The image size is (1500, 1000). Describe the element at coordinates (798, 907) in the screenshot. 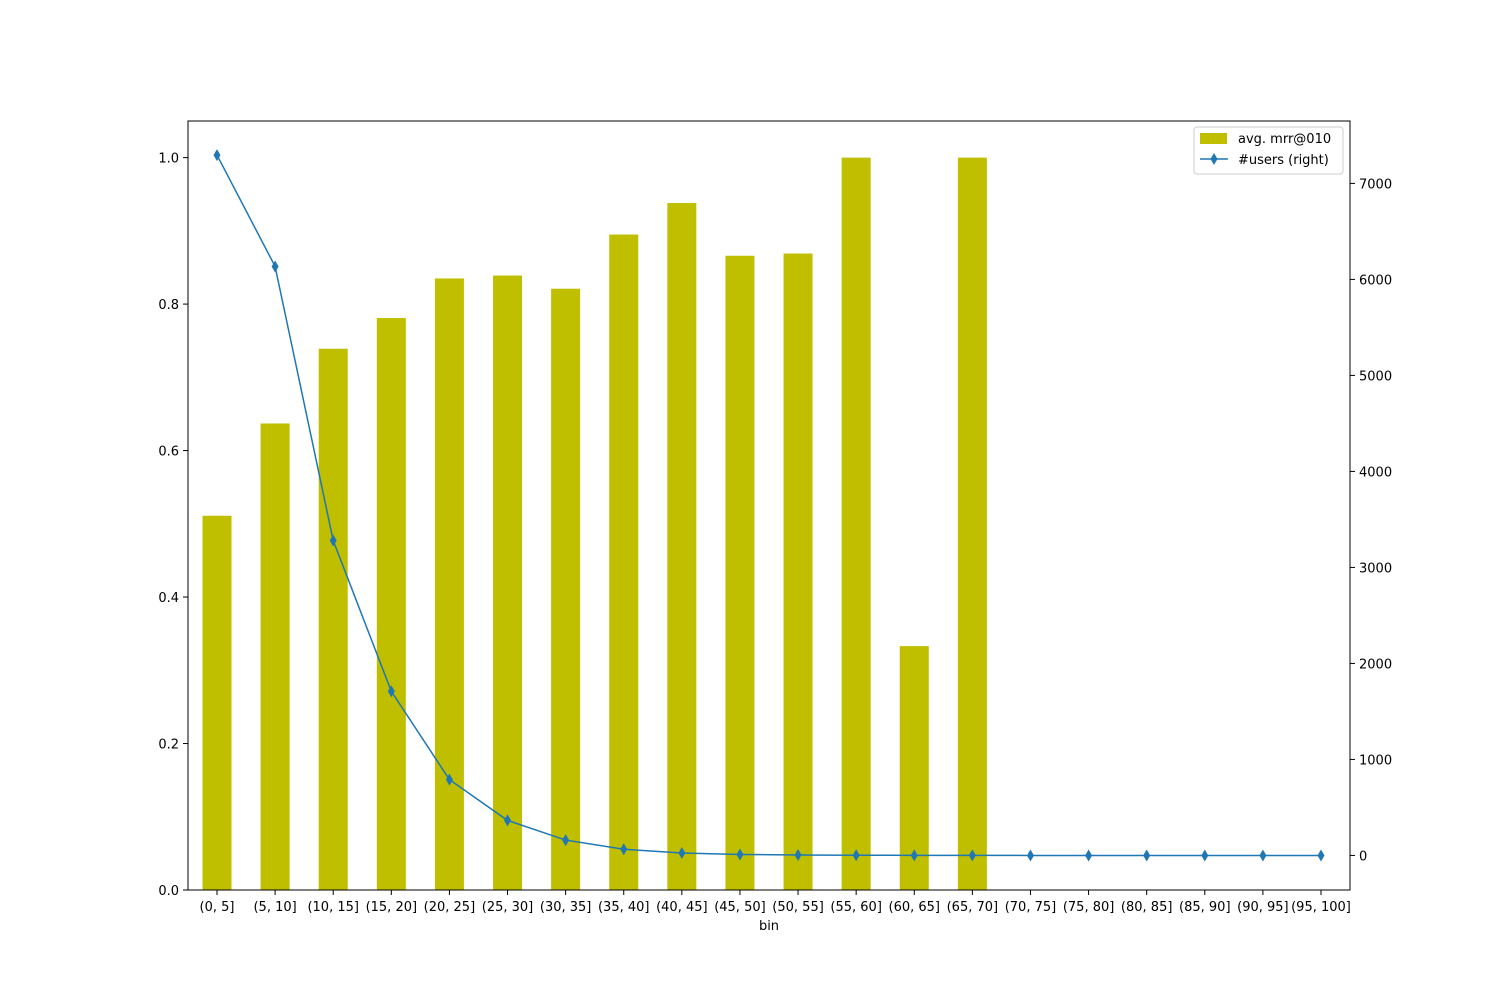

I see `x-tick-label-10: (50, 55]` at that location.